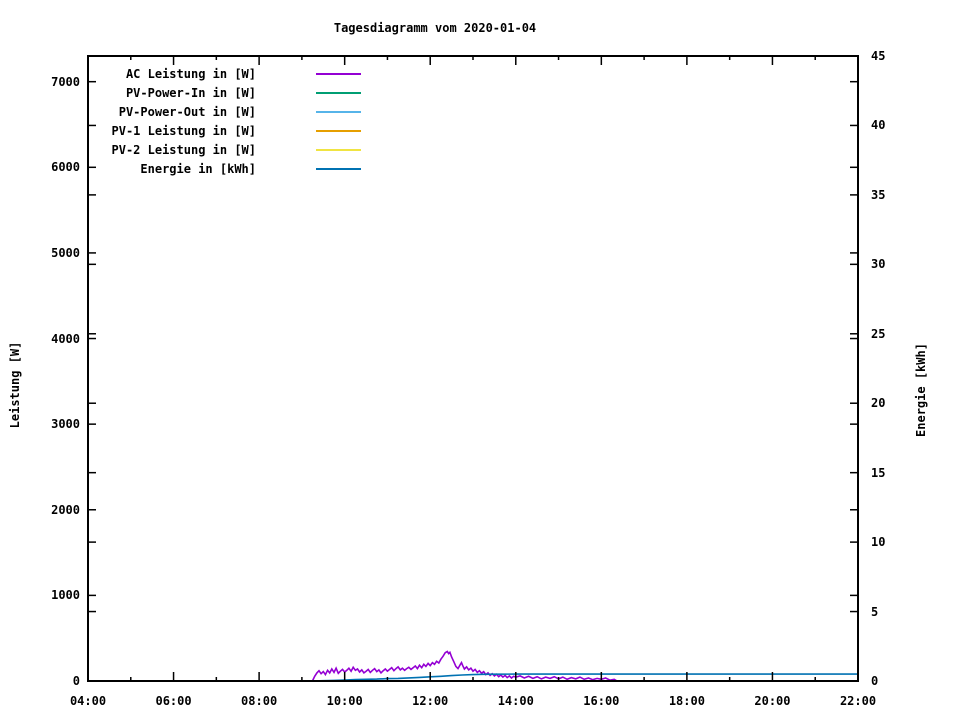 This screenshot has width=960, height=720. What do you see at coordinates (173, 701) in the screenshot?
I see `x-tick-label: 06:00` at bounding box center [173, 701].